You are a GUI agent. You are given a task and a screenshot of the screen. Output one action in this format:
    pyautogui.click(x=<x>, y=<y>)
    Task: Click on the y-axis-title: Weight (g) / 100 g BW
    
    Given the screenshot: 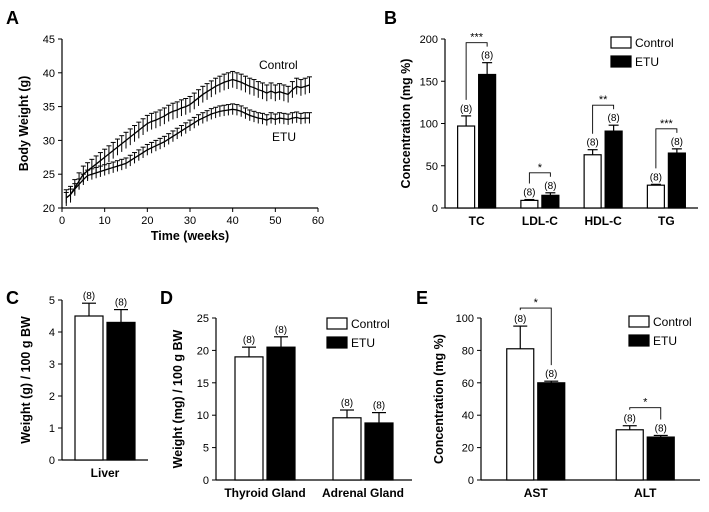 What is the action you would take?
    pyautogui.click(x=26, y=380)
    